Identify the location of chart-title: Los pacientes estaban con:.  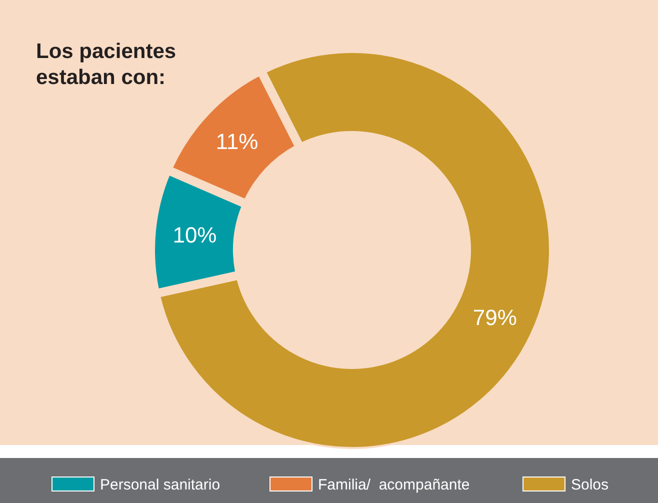
(106, 64).